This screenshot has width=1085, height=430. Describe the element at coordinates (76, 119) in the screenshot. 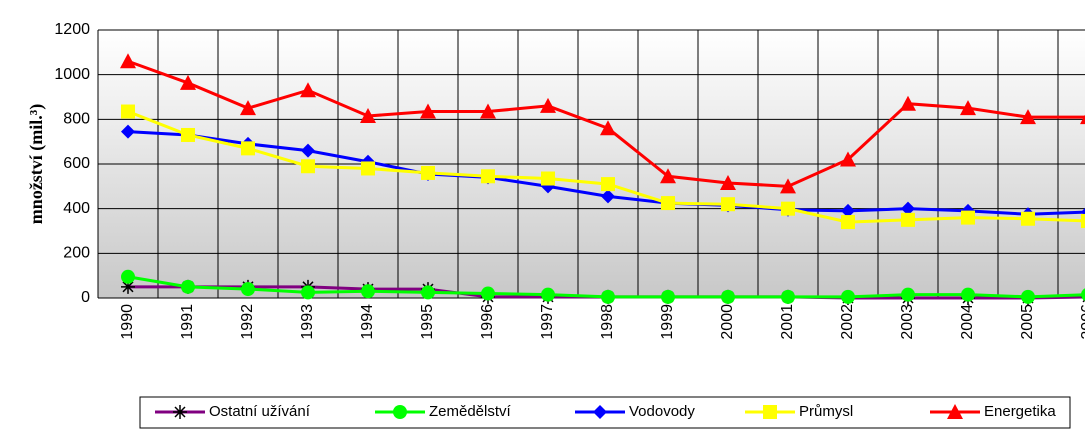

I see `y-tick-label: 800` at that location.